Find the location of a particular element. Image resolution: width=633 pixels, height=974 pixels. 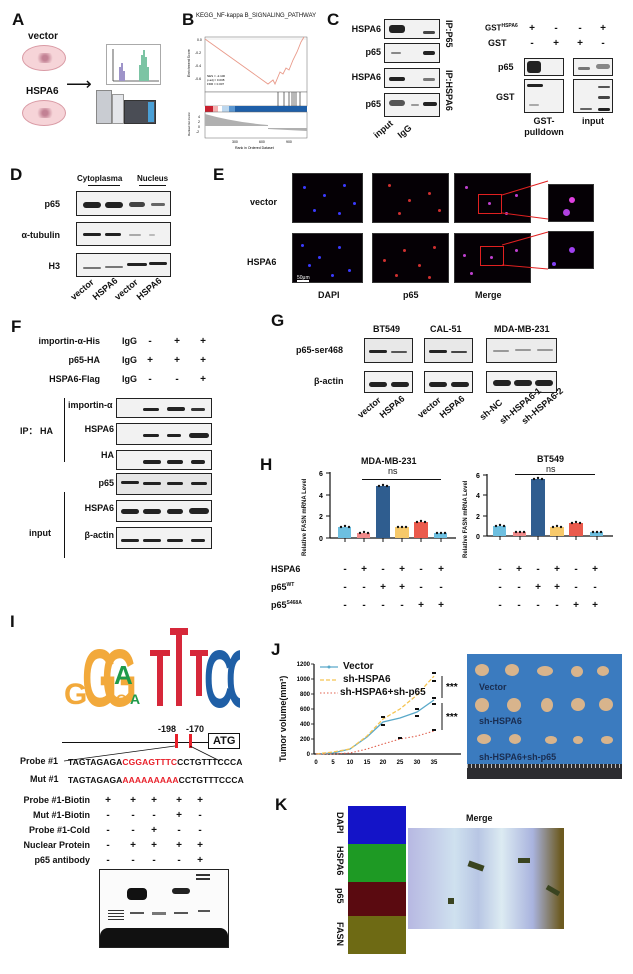

lane-label: vector is located at coordinates (429, 407).